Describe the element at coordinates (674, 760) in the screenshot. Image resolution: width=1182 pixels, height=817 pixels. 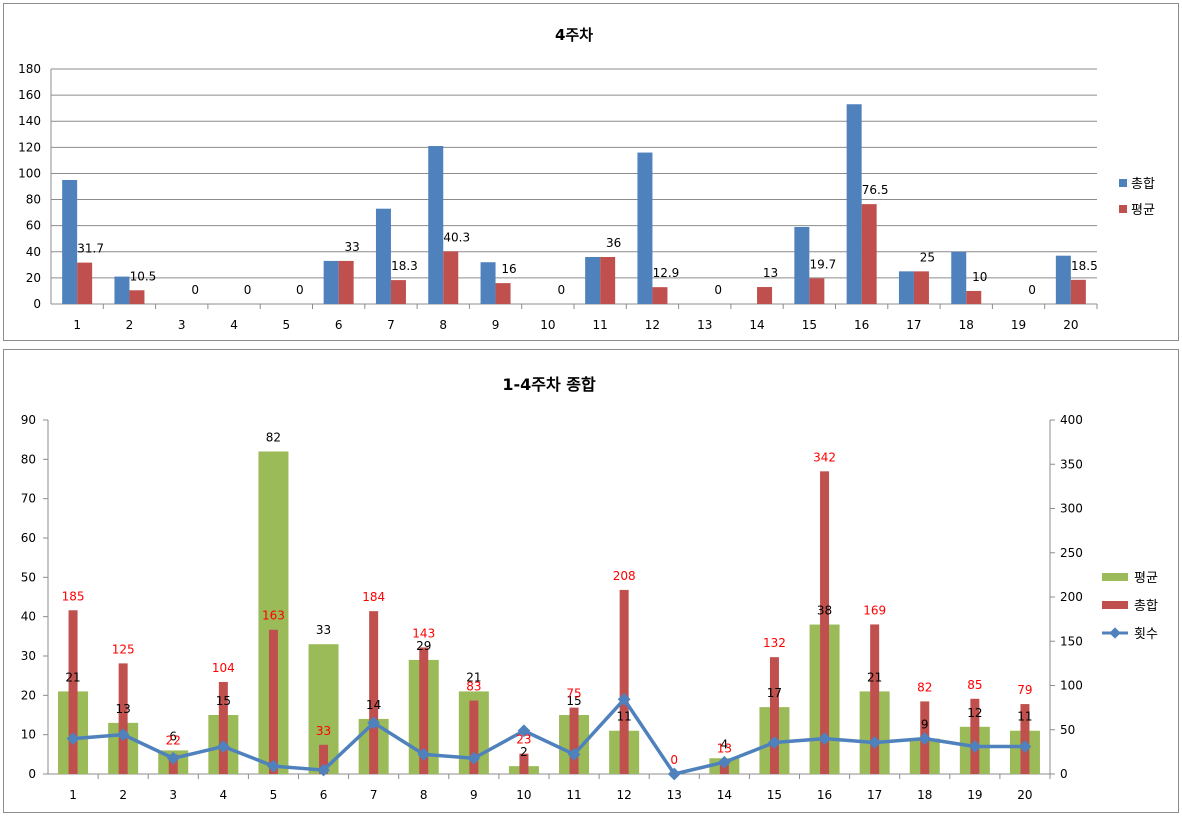
I see `total-data-label: 0` at that location.